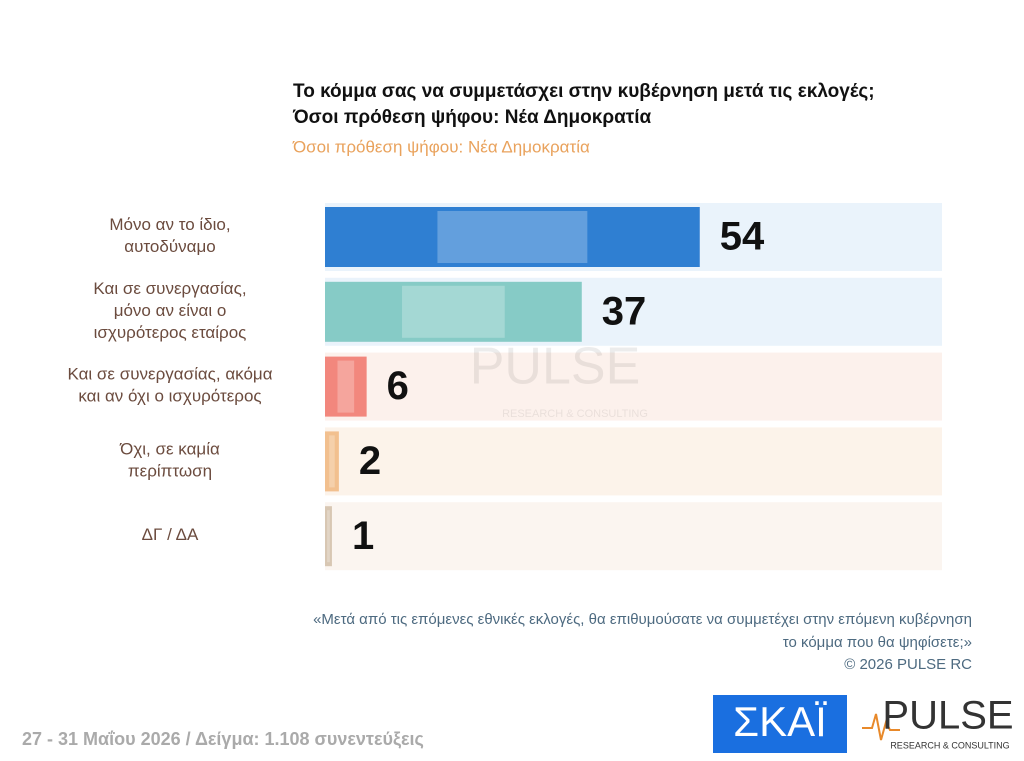 The height and width of the screenshot is (761, 1024). I want to click on watermark: PULSE, so click(555, 367).